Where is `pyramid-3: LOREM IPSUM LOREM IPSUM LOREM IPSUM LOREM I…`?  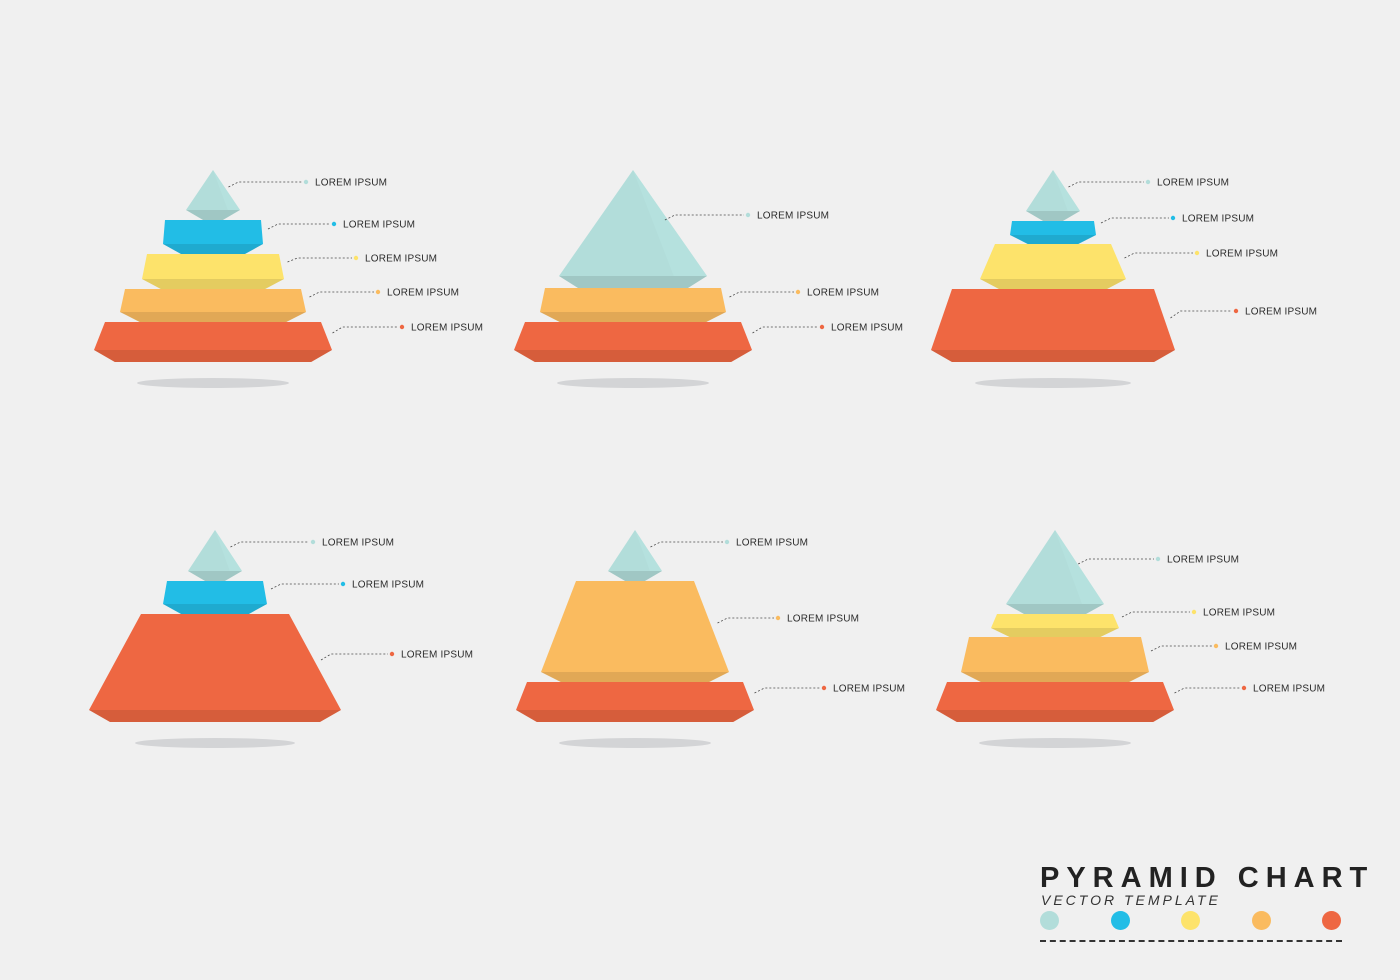
pyramid-3: LOREM IPSUM LOREM IPSUM LOREM IPSUM LOREM I… is located at coordinates (1124, 279).